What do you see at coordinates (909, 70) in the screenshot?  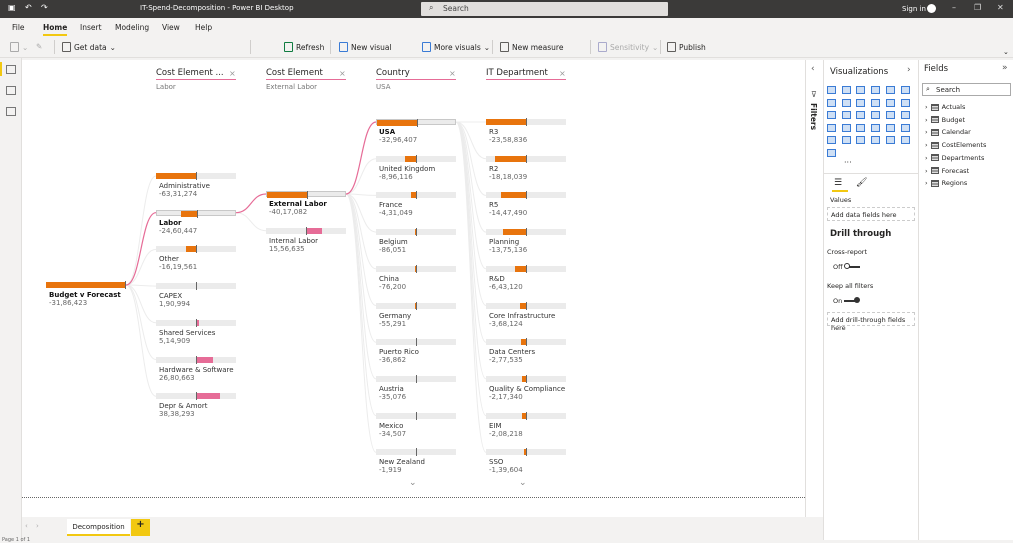 I see `collapse-icon: ›` at bounding box center [909, 70].